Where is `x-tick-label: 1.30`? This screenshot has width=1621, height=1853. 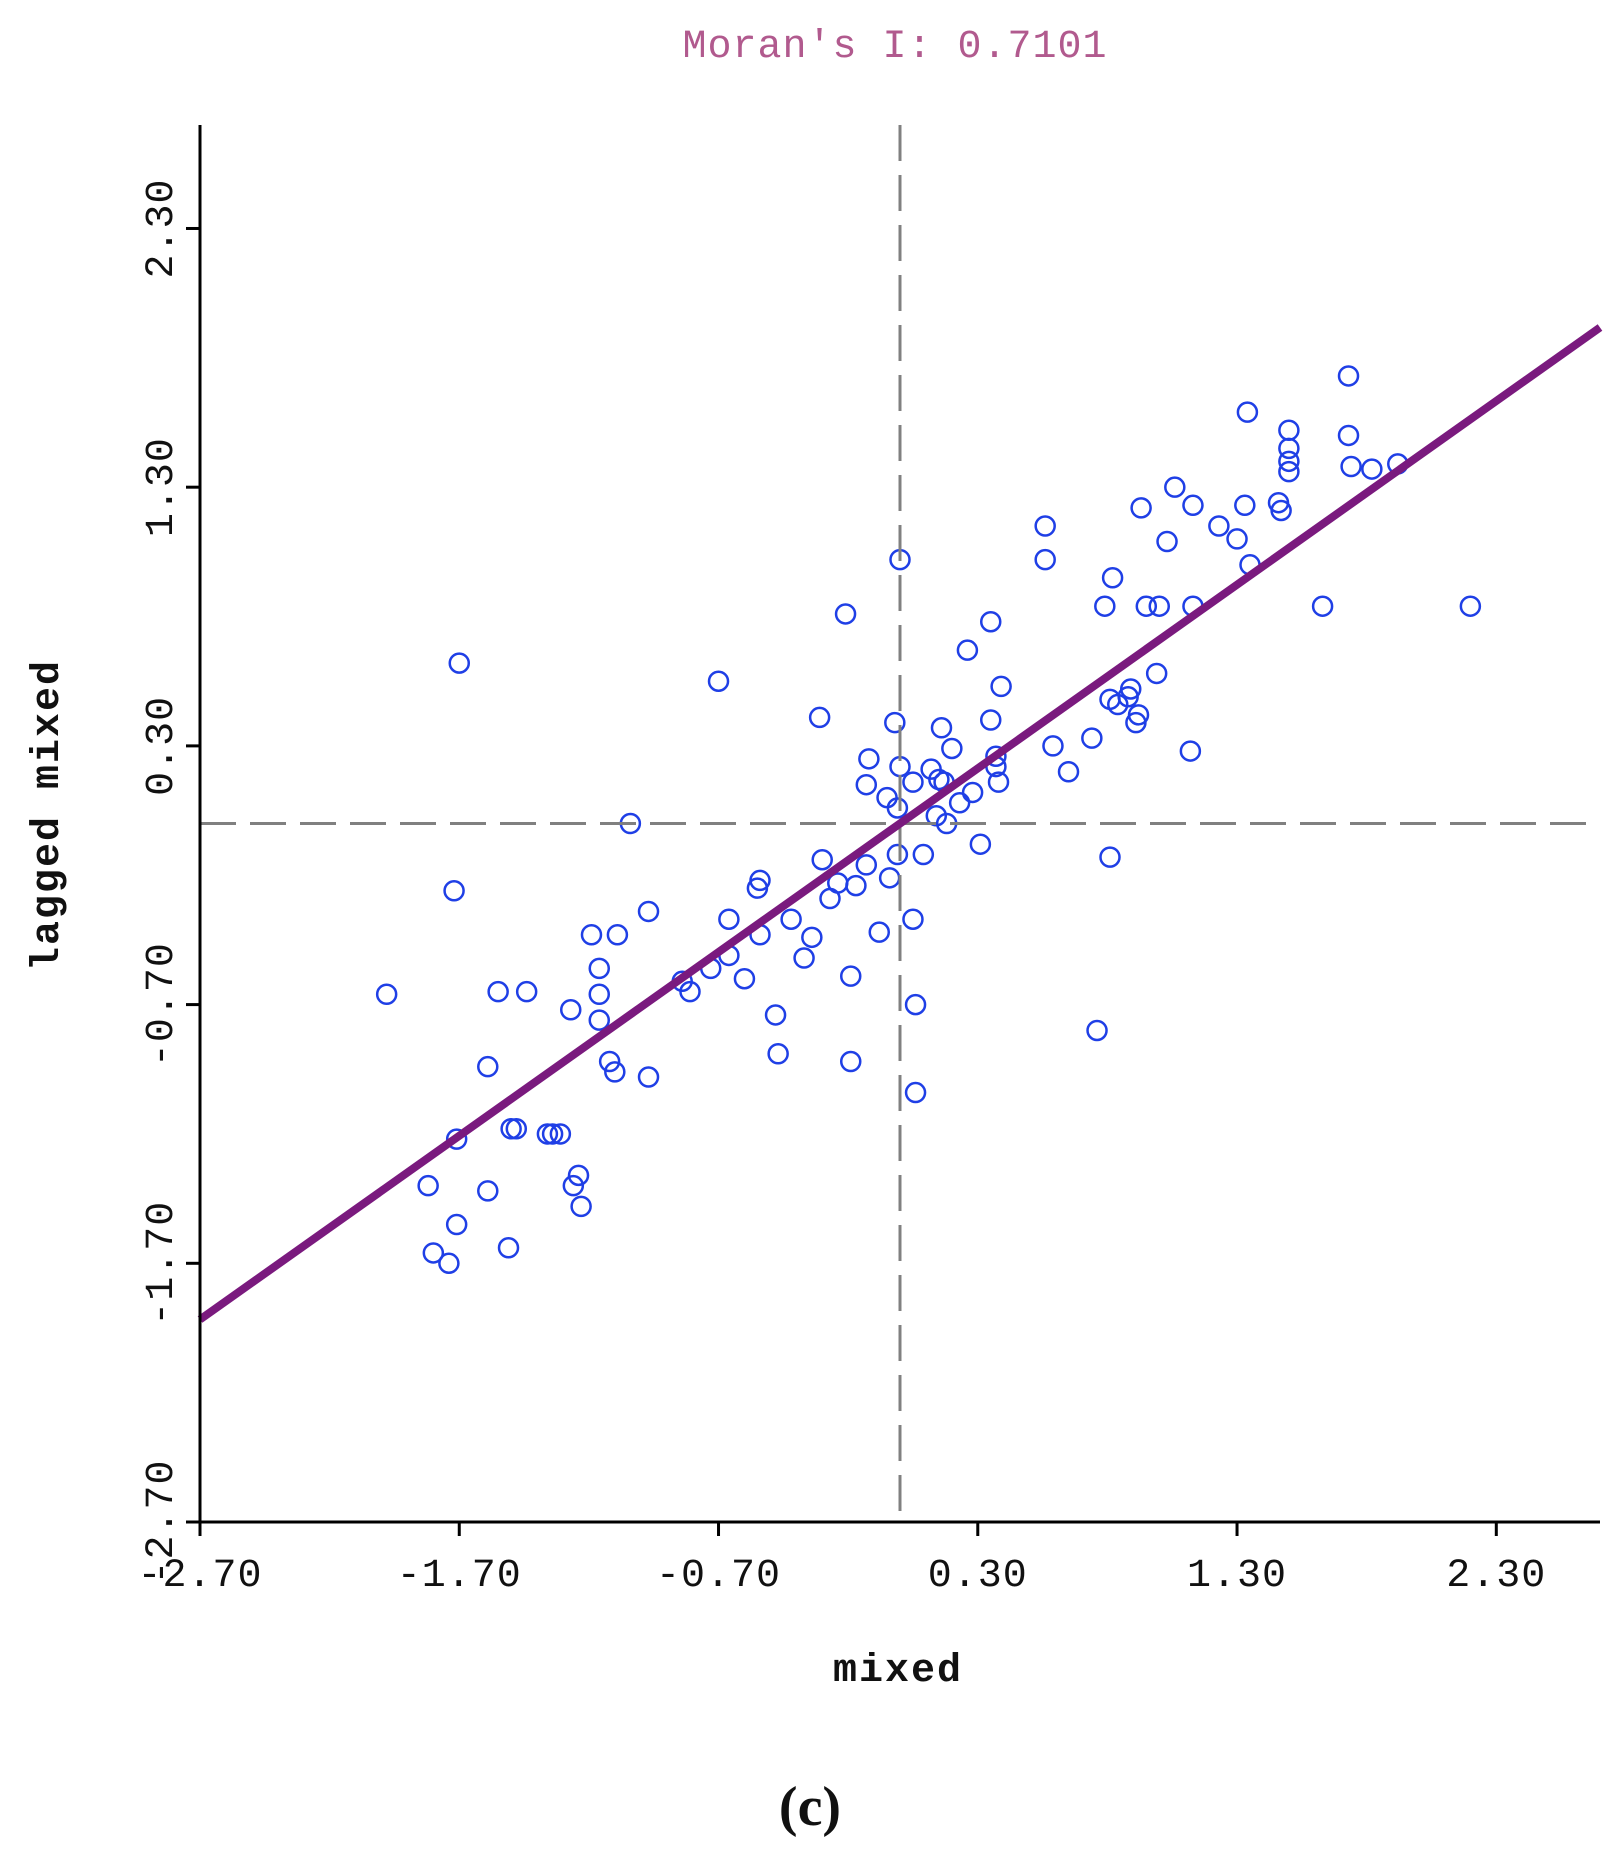
x-tick-label: 1.30 is located at coordinates (1237, 1576).